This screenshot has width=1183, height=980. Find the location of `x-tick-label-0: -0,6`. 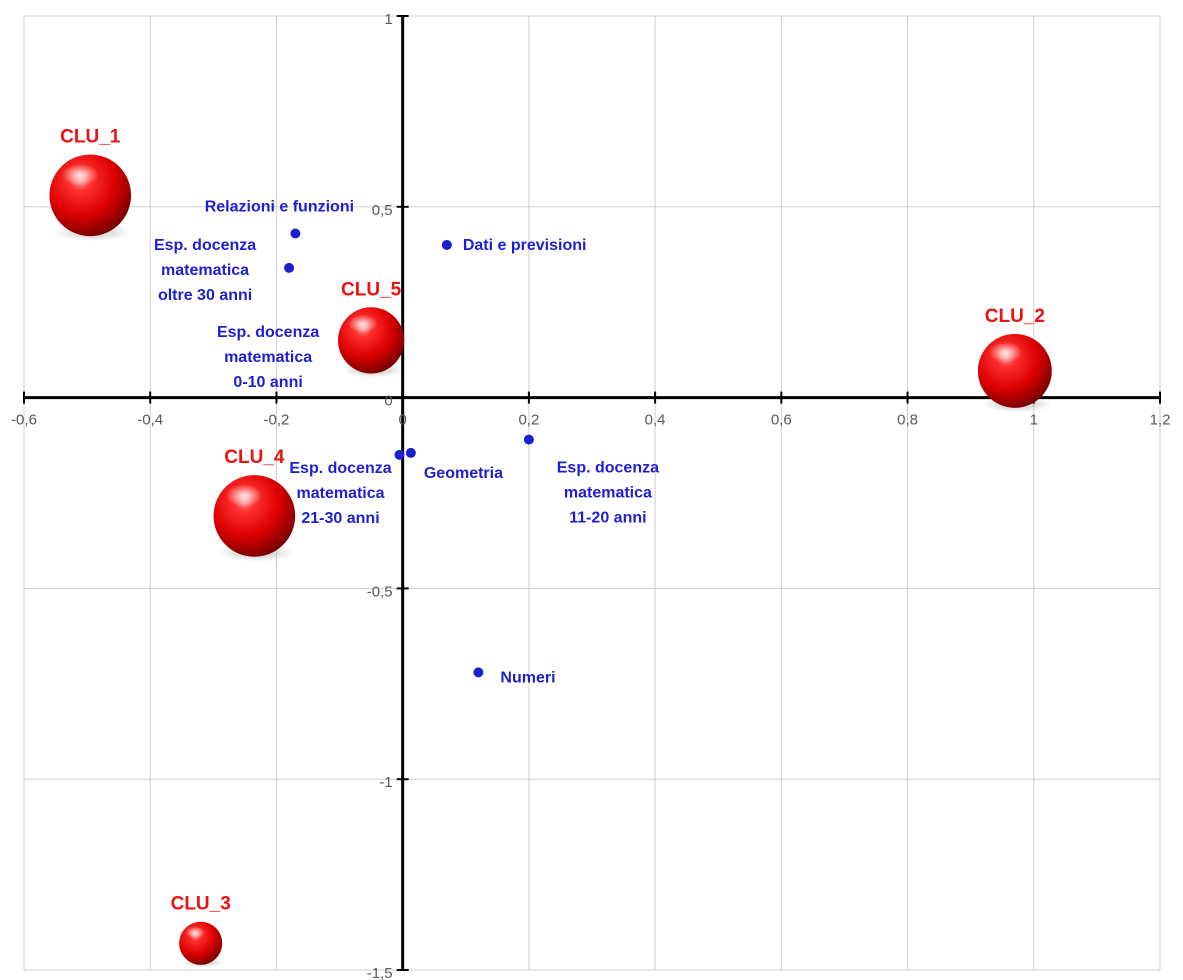

x-tick-label-0: -0,6 is located at coordinates (24, 420).